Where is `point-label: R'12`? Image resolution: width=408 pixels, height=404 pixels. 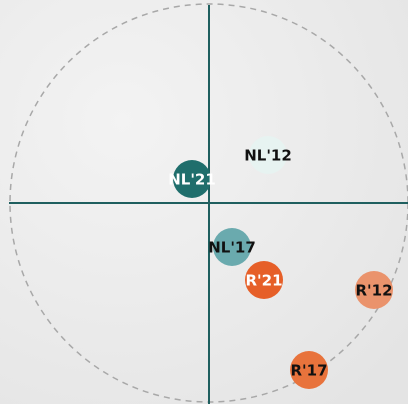
point-label: R'12 is located at coordinates (373, 291).